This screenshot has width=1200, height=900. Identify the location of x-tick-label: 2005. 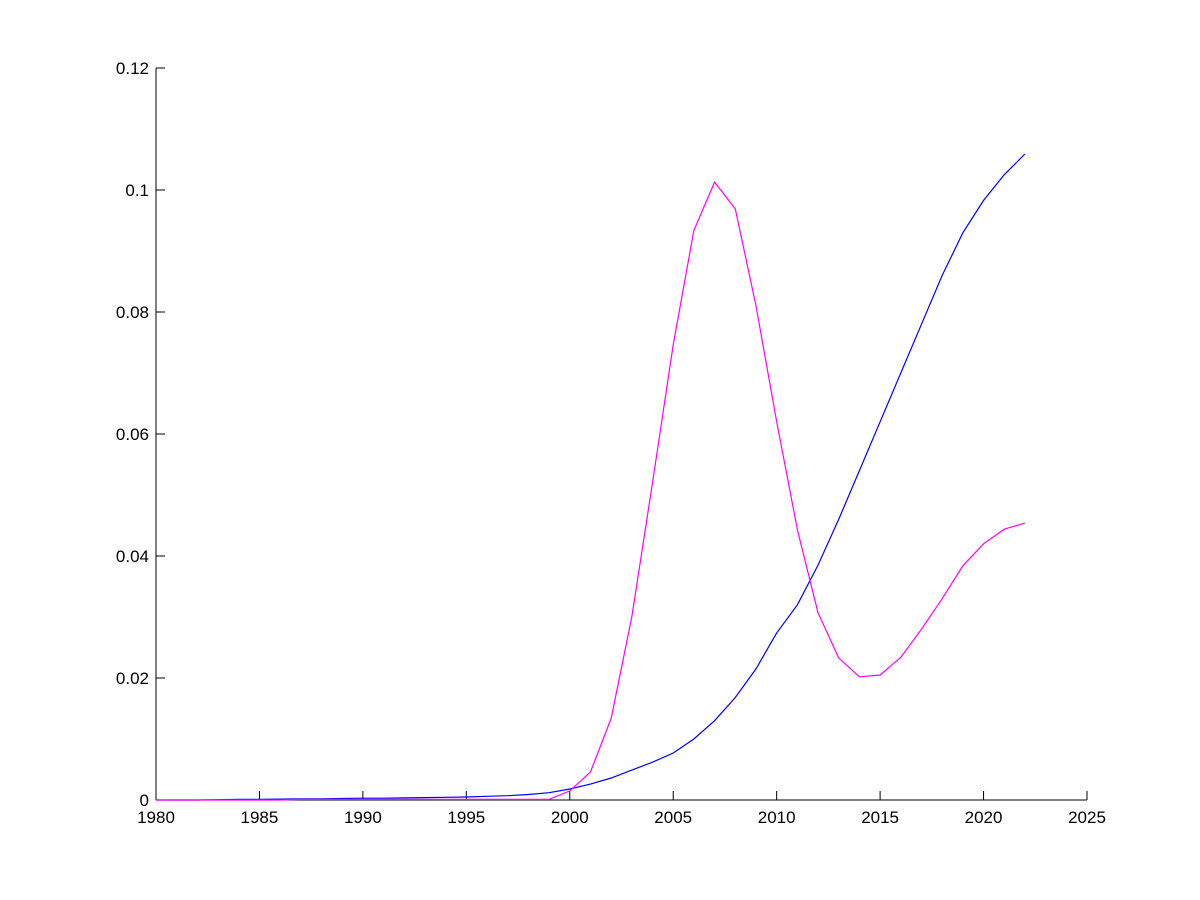
(673, 817).